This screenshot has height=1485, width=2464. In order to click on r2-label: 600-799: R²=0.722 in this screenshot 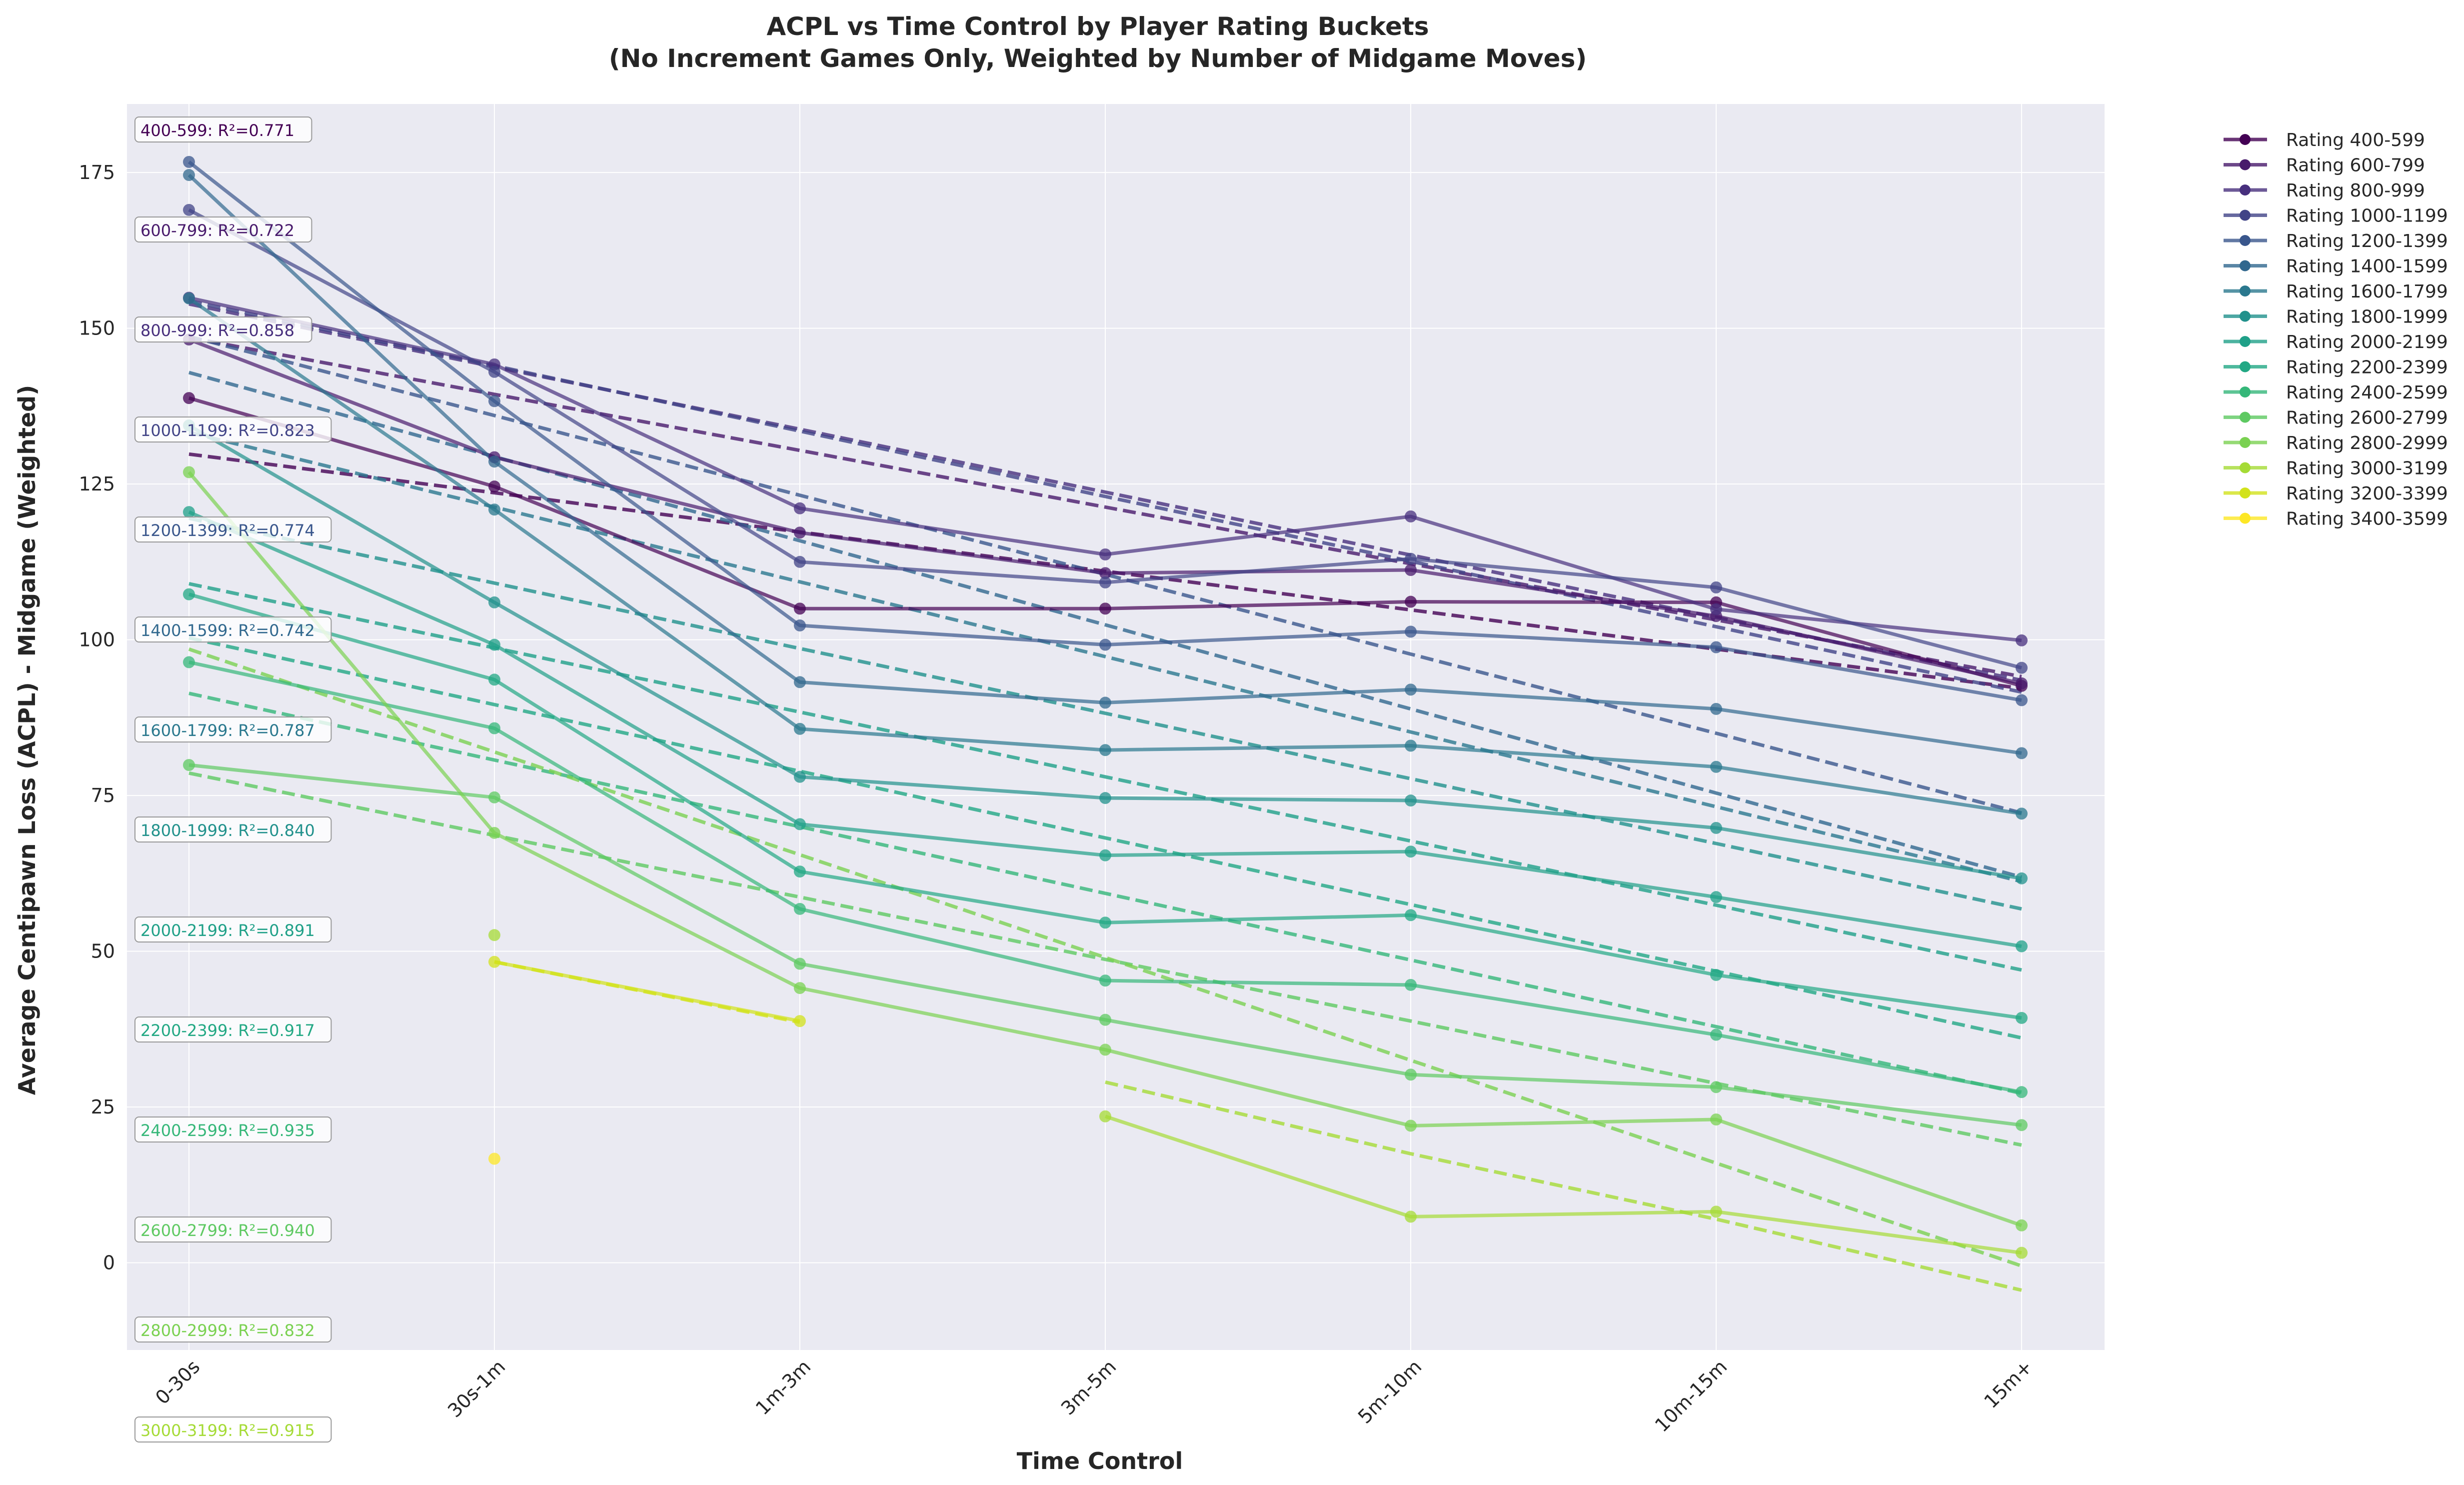, I will do `click(217, 230)`.